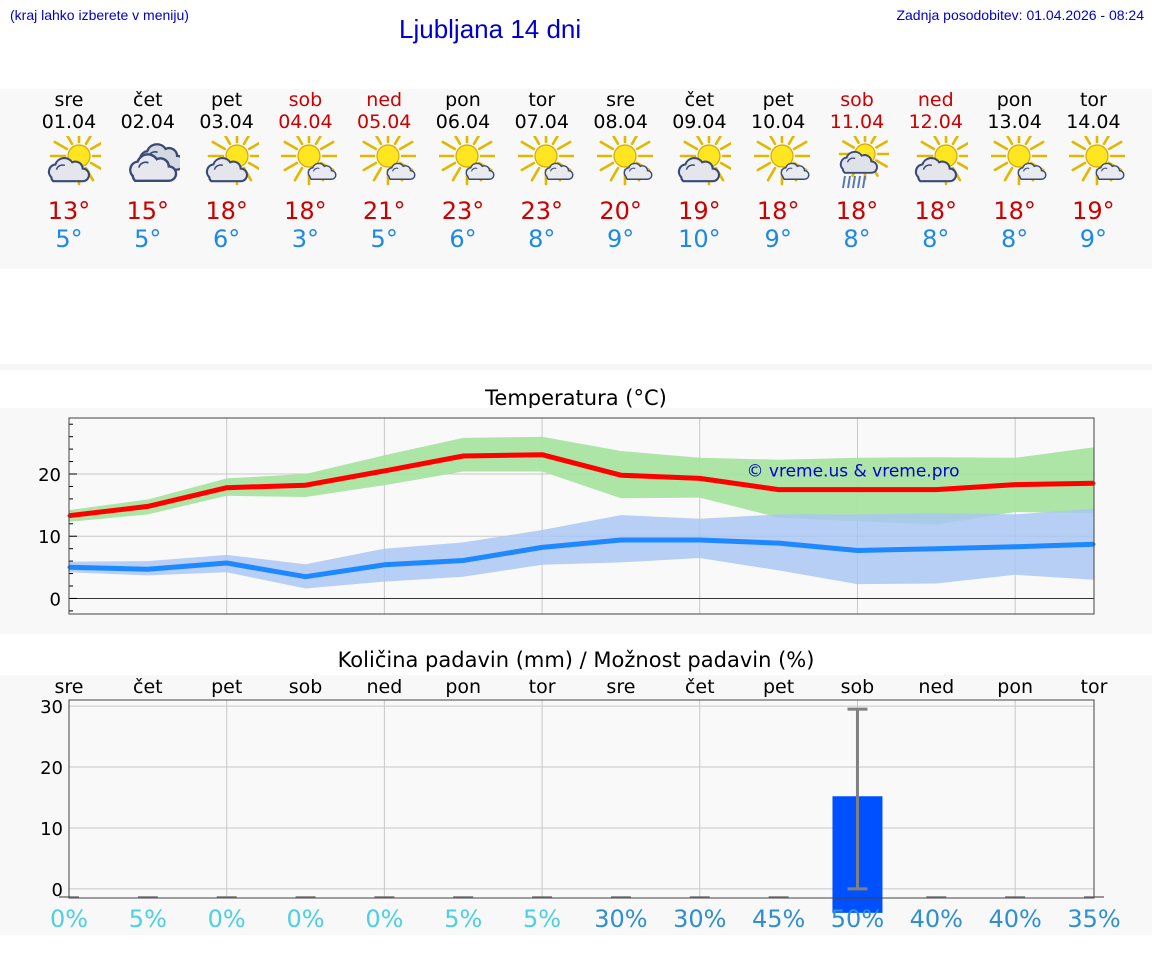 The image size is (1152, 975). I want to click on max-range-band, so click(581, 480).